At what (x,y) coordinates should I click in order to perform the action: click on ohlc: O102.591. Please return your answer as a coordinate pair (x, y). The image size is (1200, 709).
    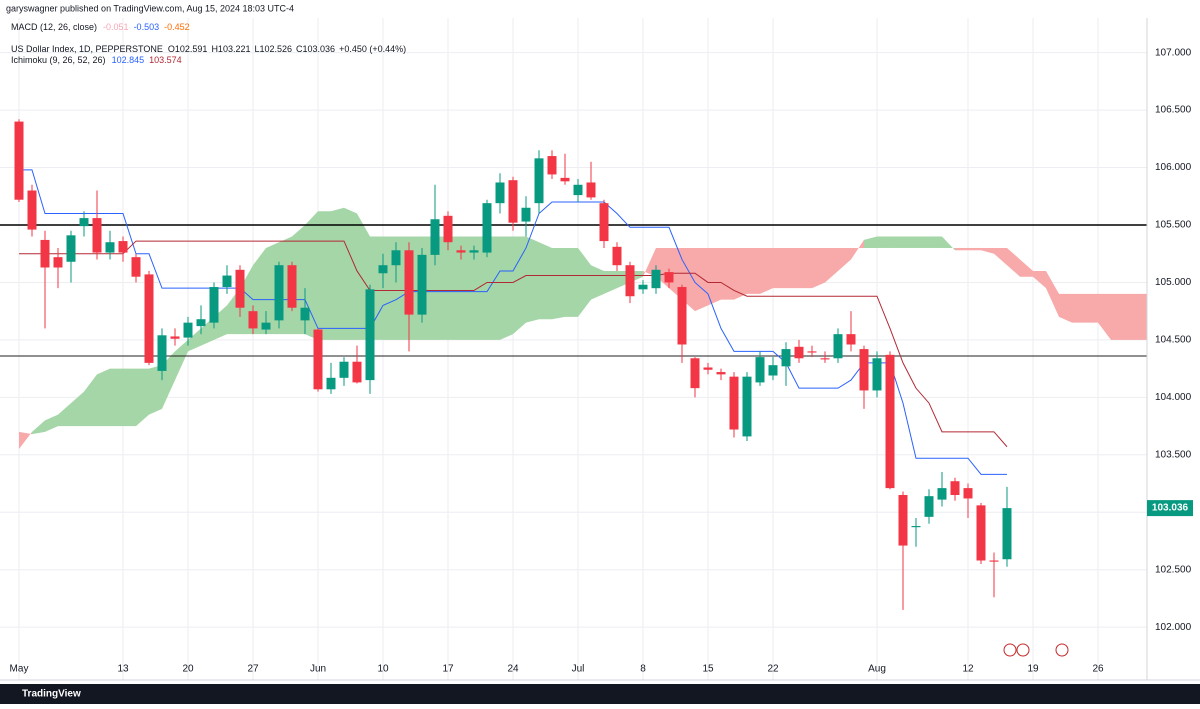
    Looking at the image, I should click on (188, 49).